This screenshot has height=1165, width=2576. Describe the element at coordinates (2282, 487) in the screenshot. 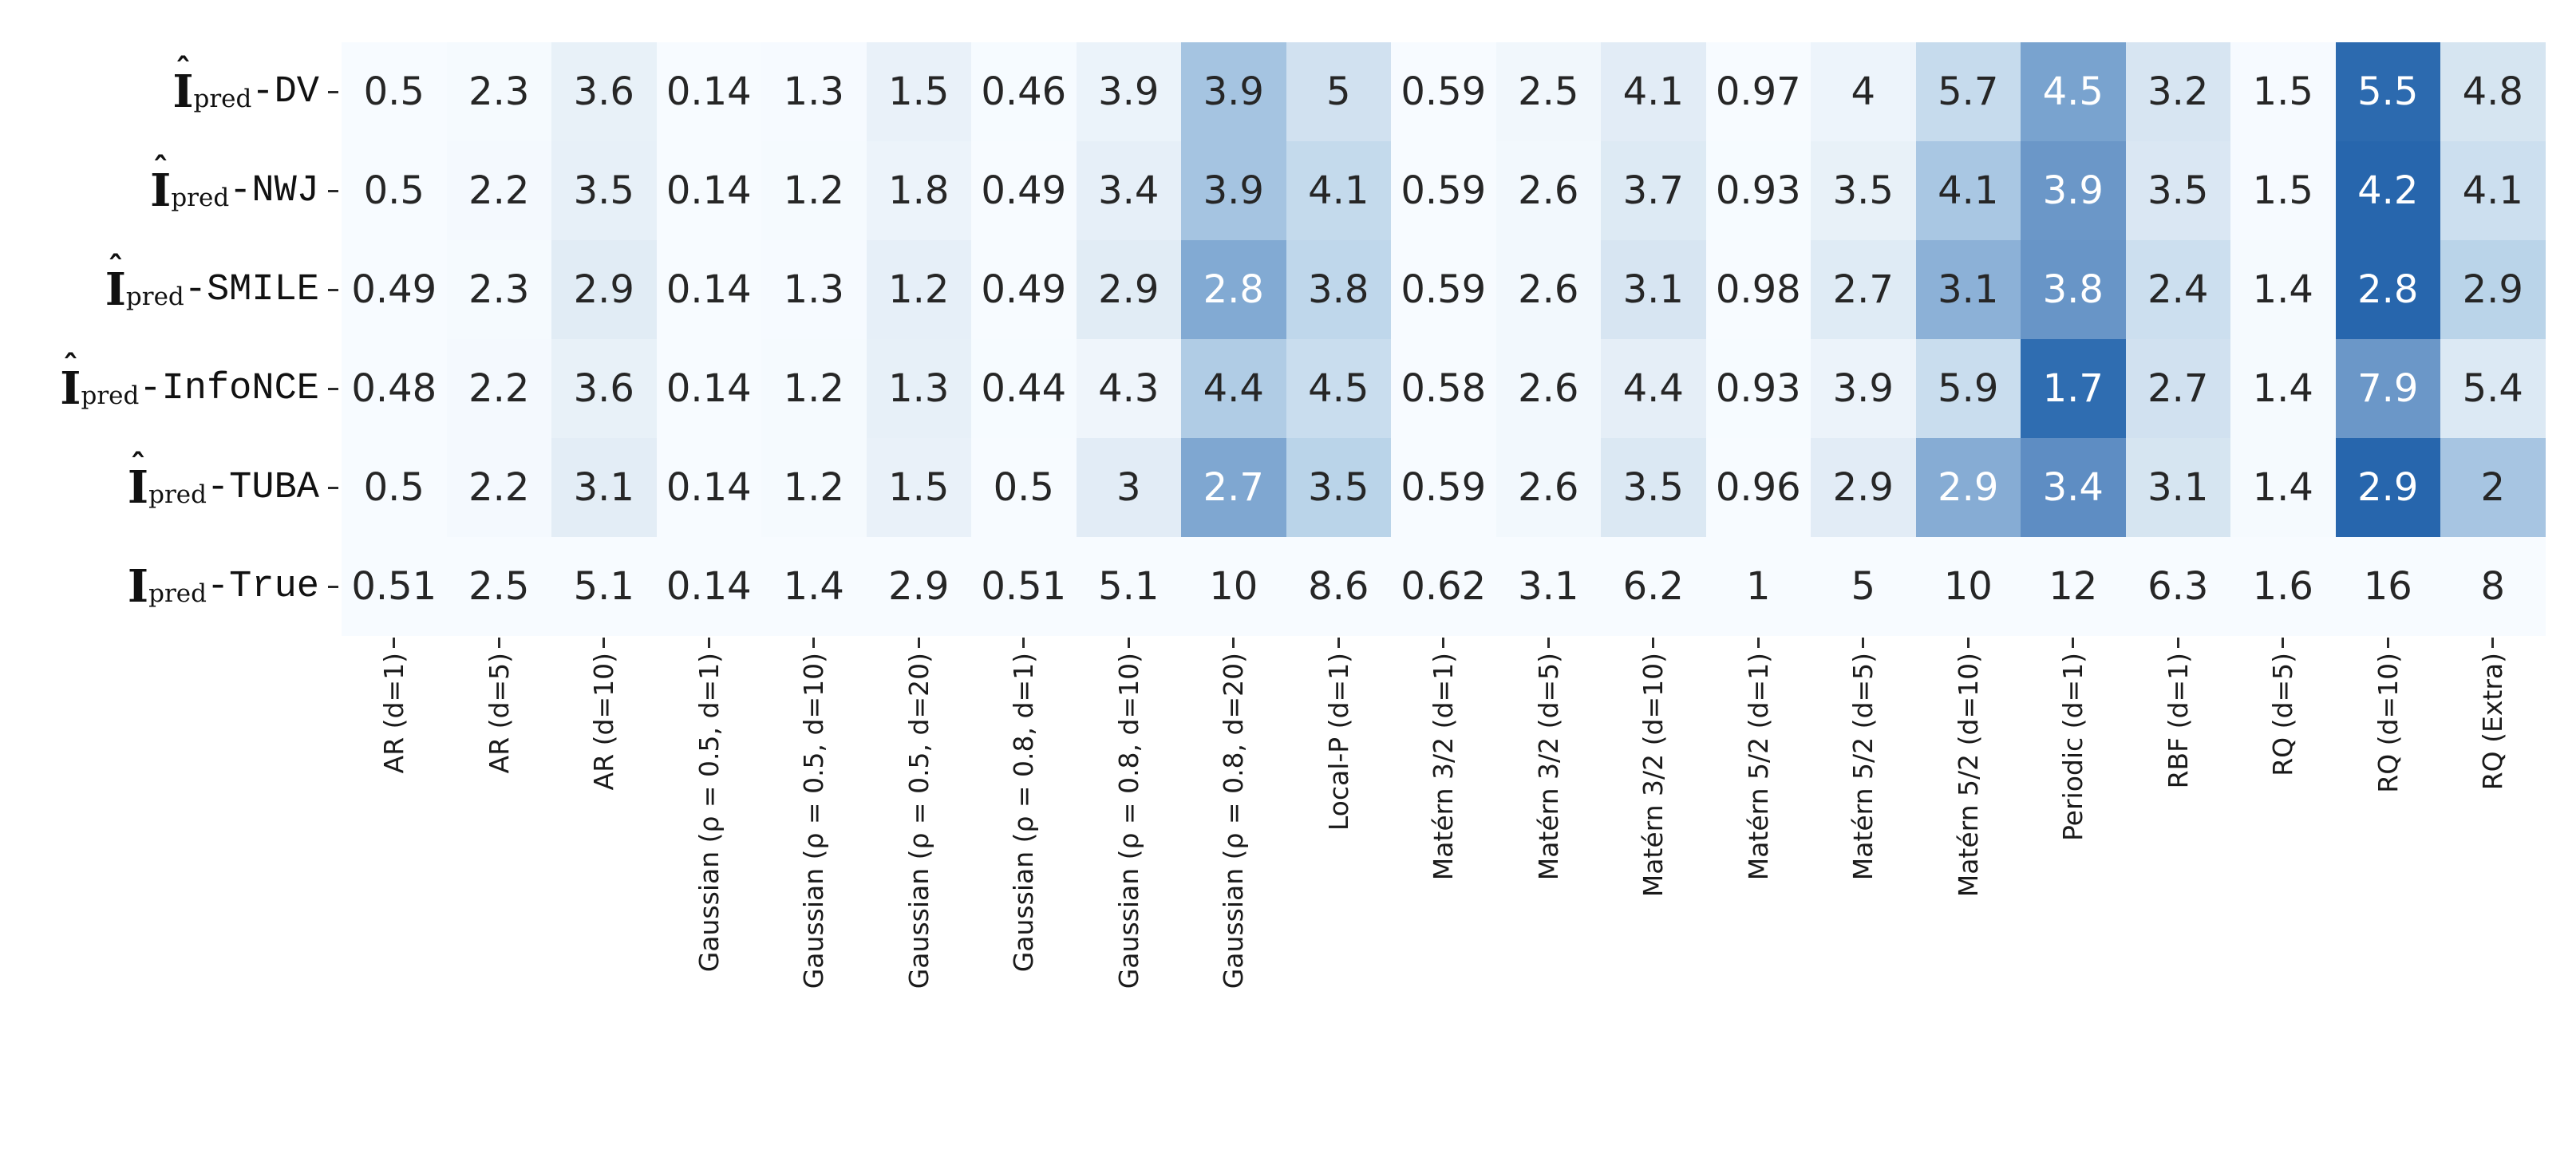

I see `cell-value: 1.4` at that location.